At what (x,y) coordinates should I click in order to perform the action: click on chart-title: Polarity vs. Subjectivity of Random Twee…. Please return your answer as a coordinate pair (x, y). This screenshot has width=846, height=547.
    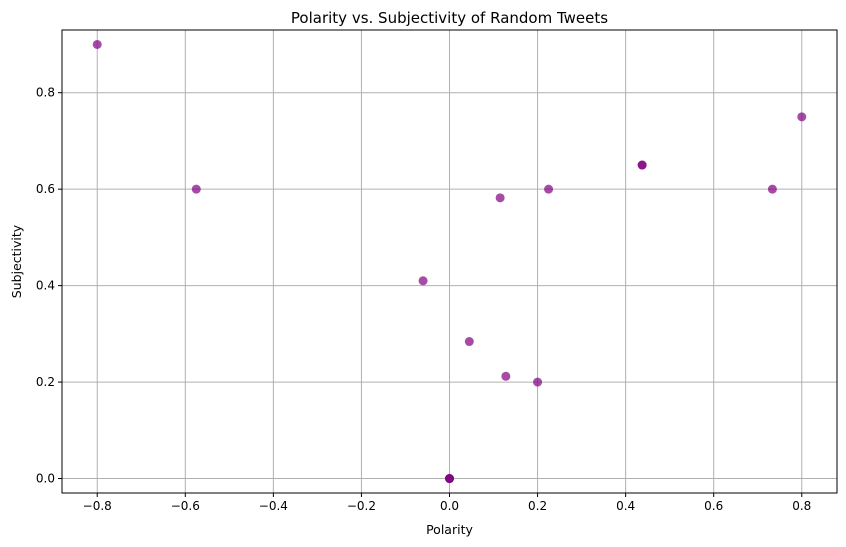
    Looking at the image, I should click on (449, 18).